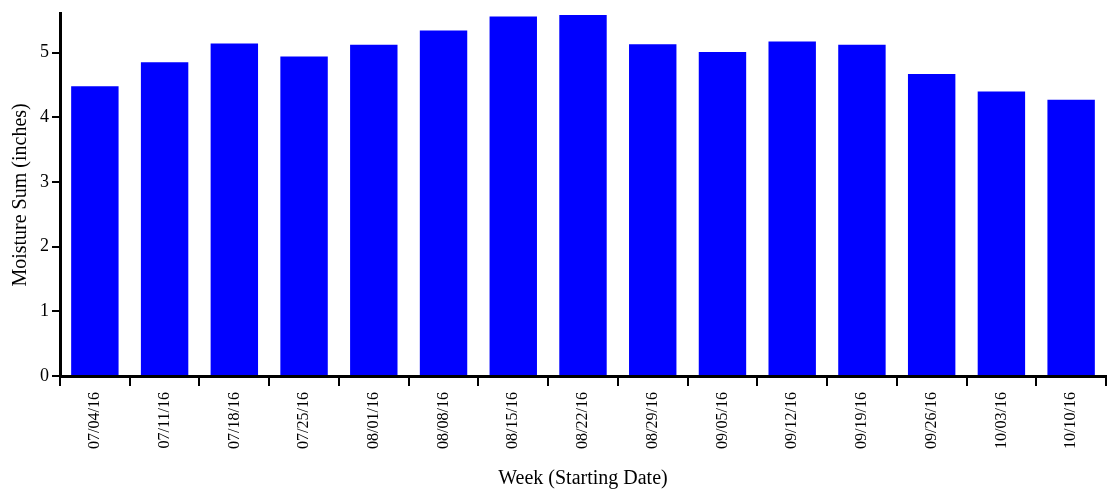  I want to click on x-tick-label: 08/08/16, so click(442, 420).